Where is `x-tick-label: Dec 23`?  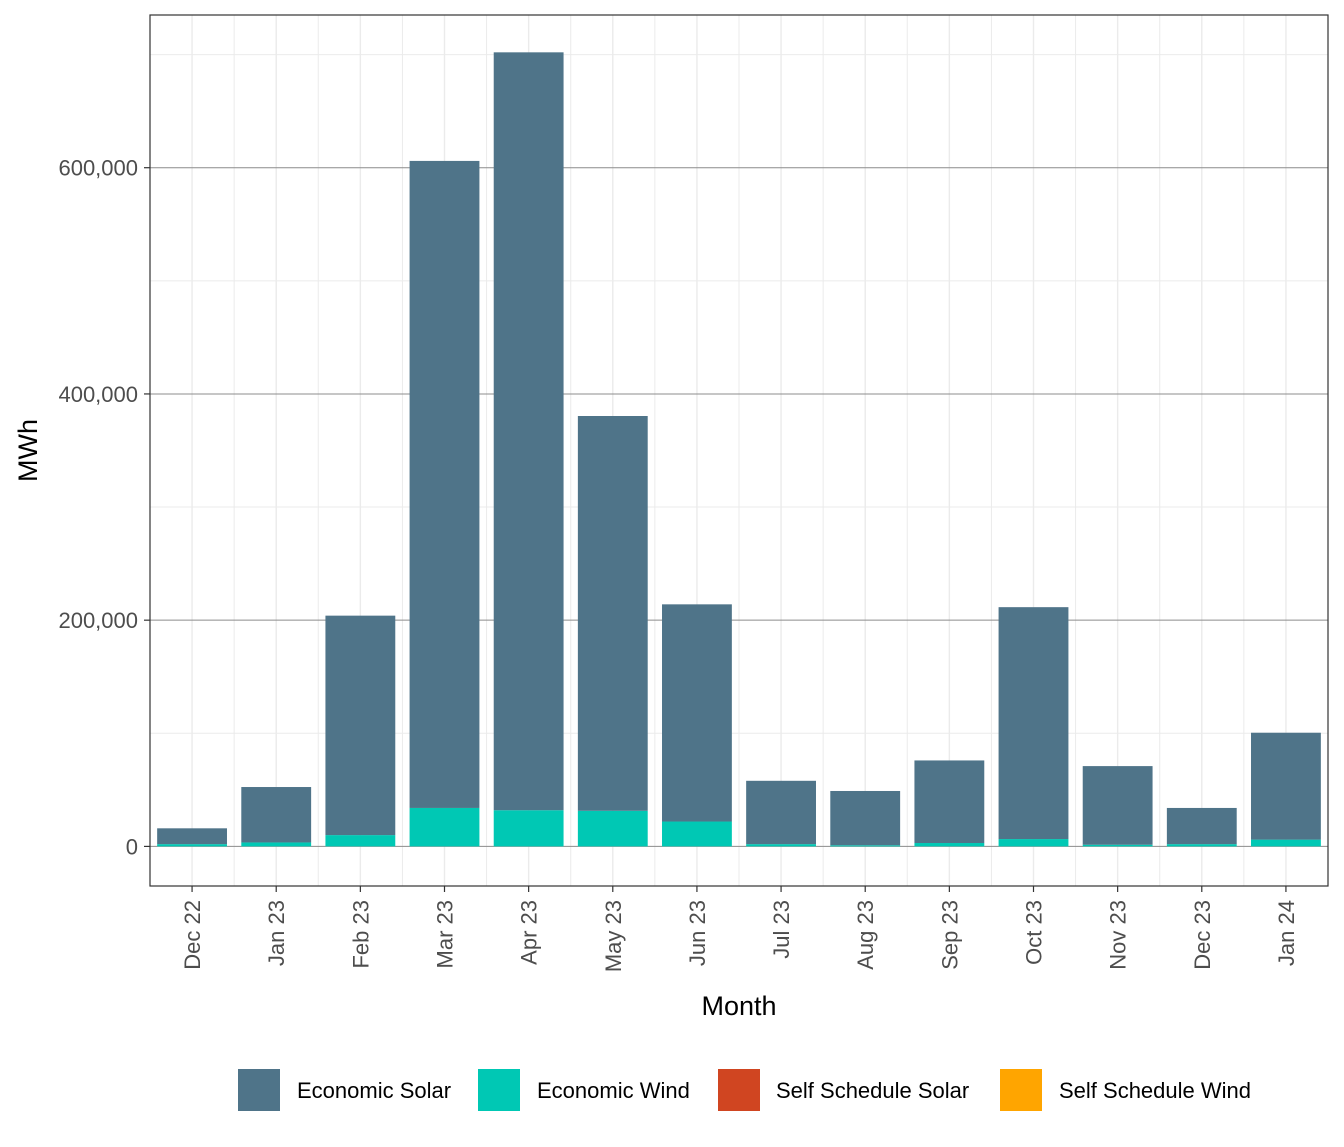 x-tick-label: Dec 23 is located at coordinates (1202, 935).